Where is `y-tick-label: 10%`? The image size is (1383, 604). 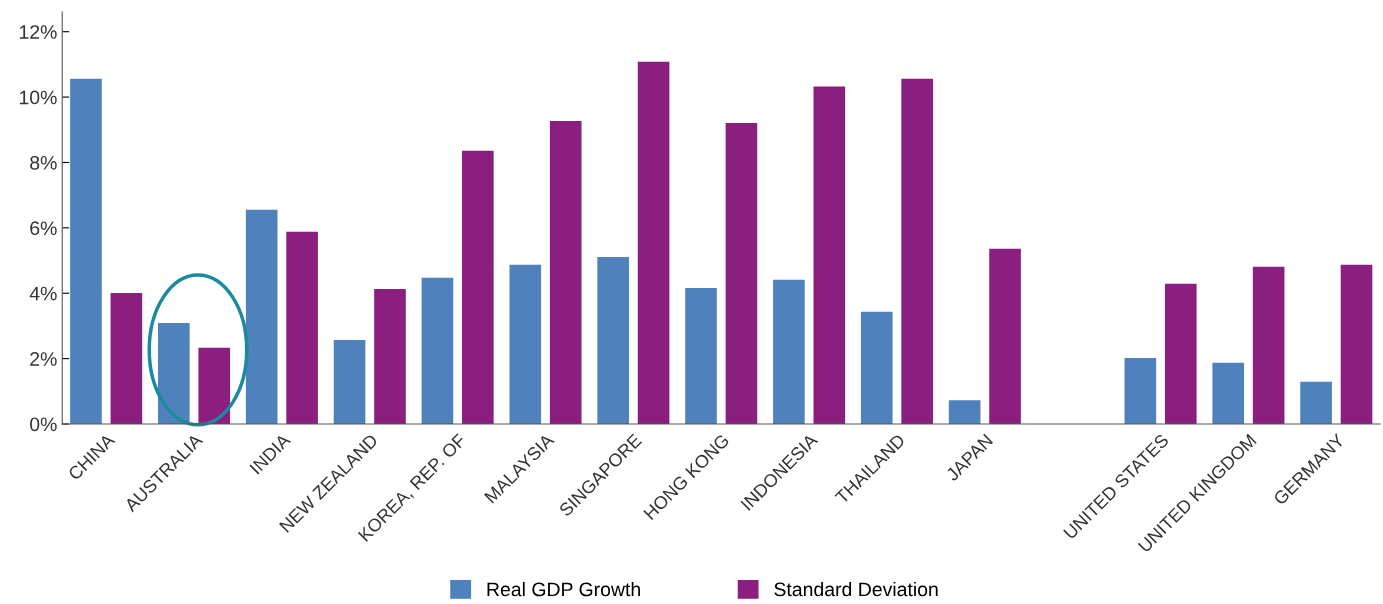
y-tick-label: 10% is located at coordinates (38, 97).